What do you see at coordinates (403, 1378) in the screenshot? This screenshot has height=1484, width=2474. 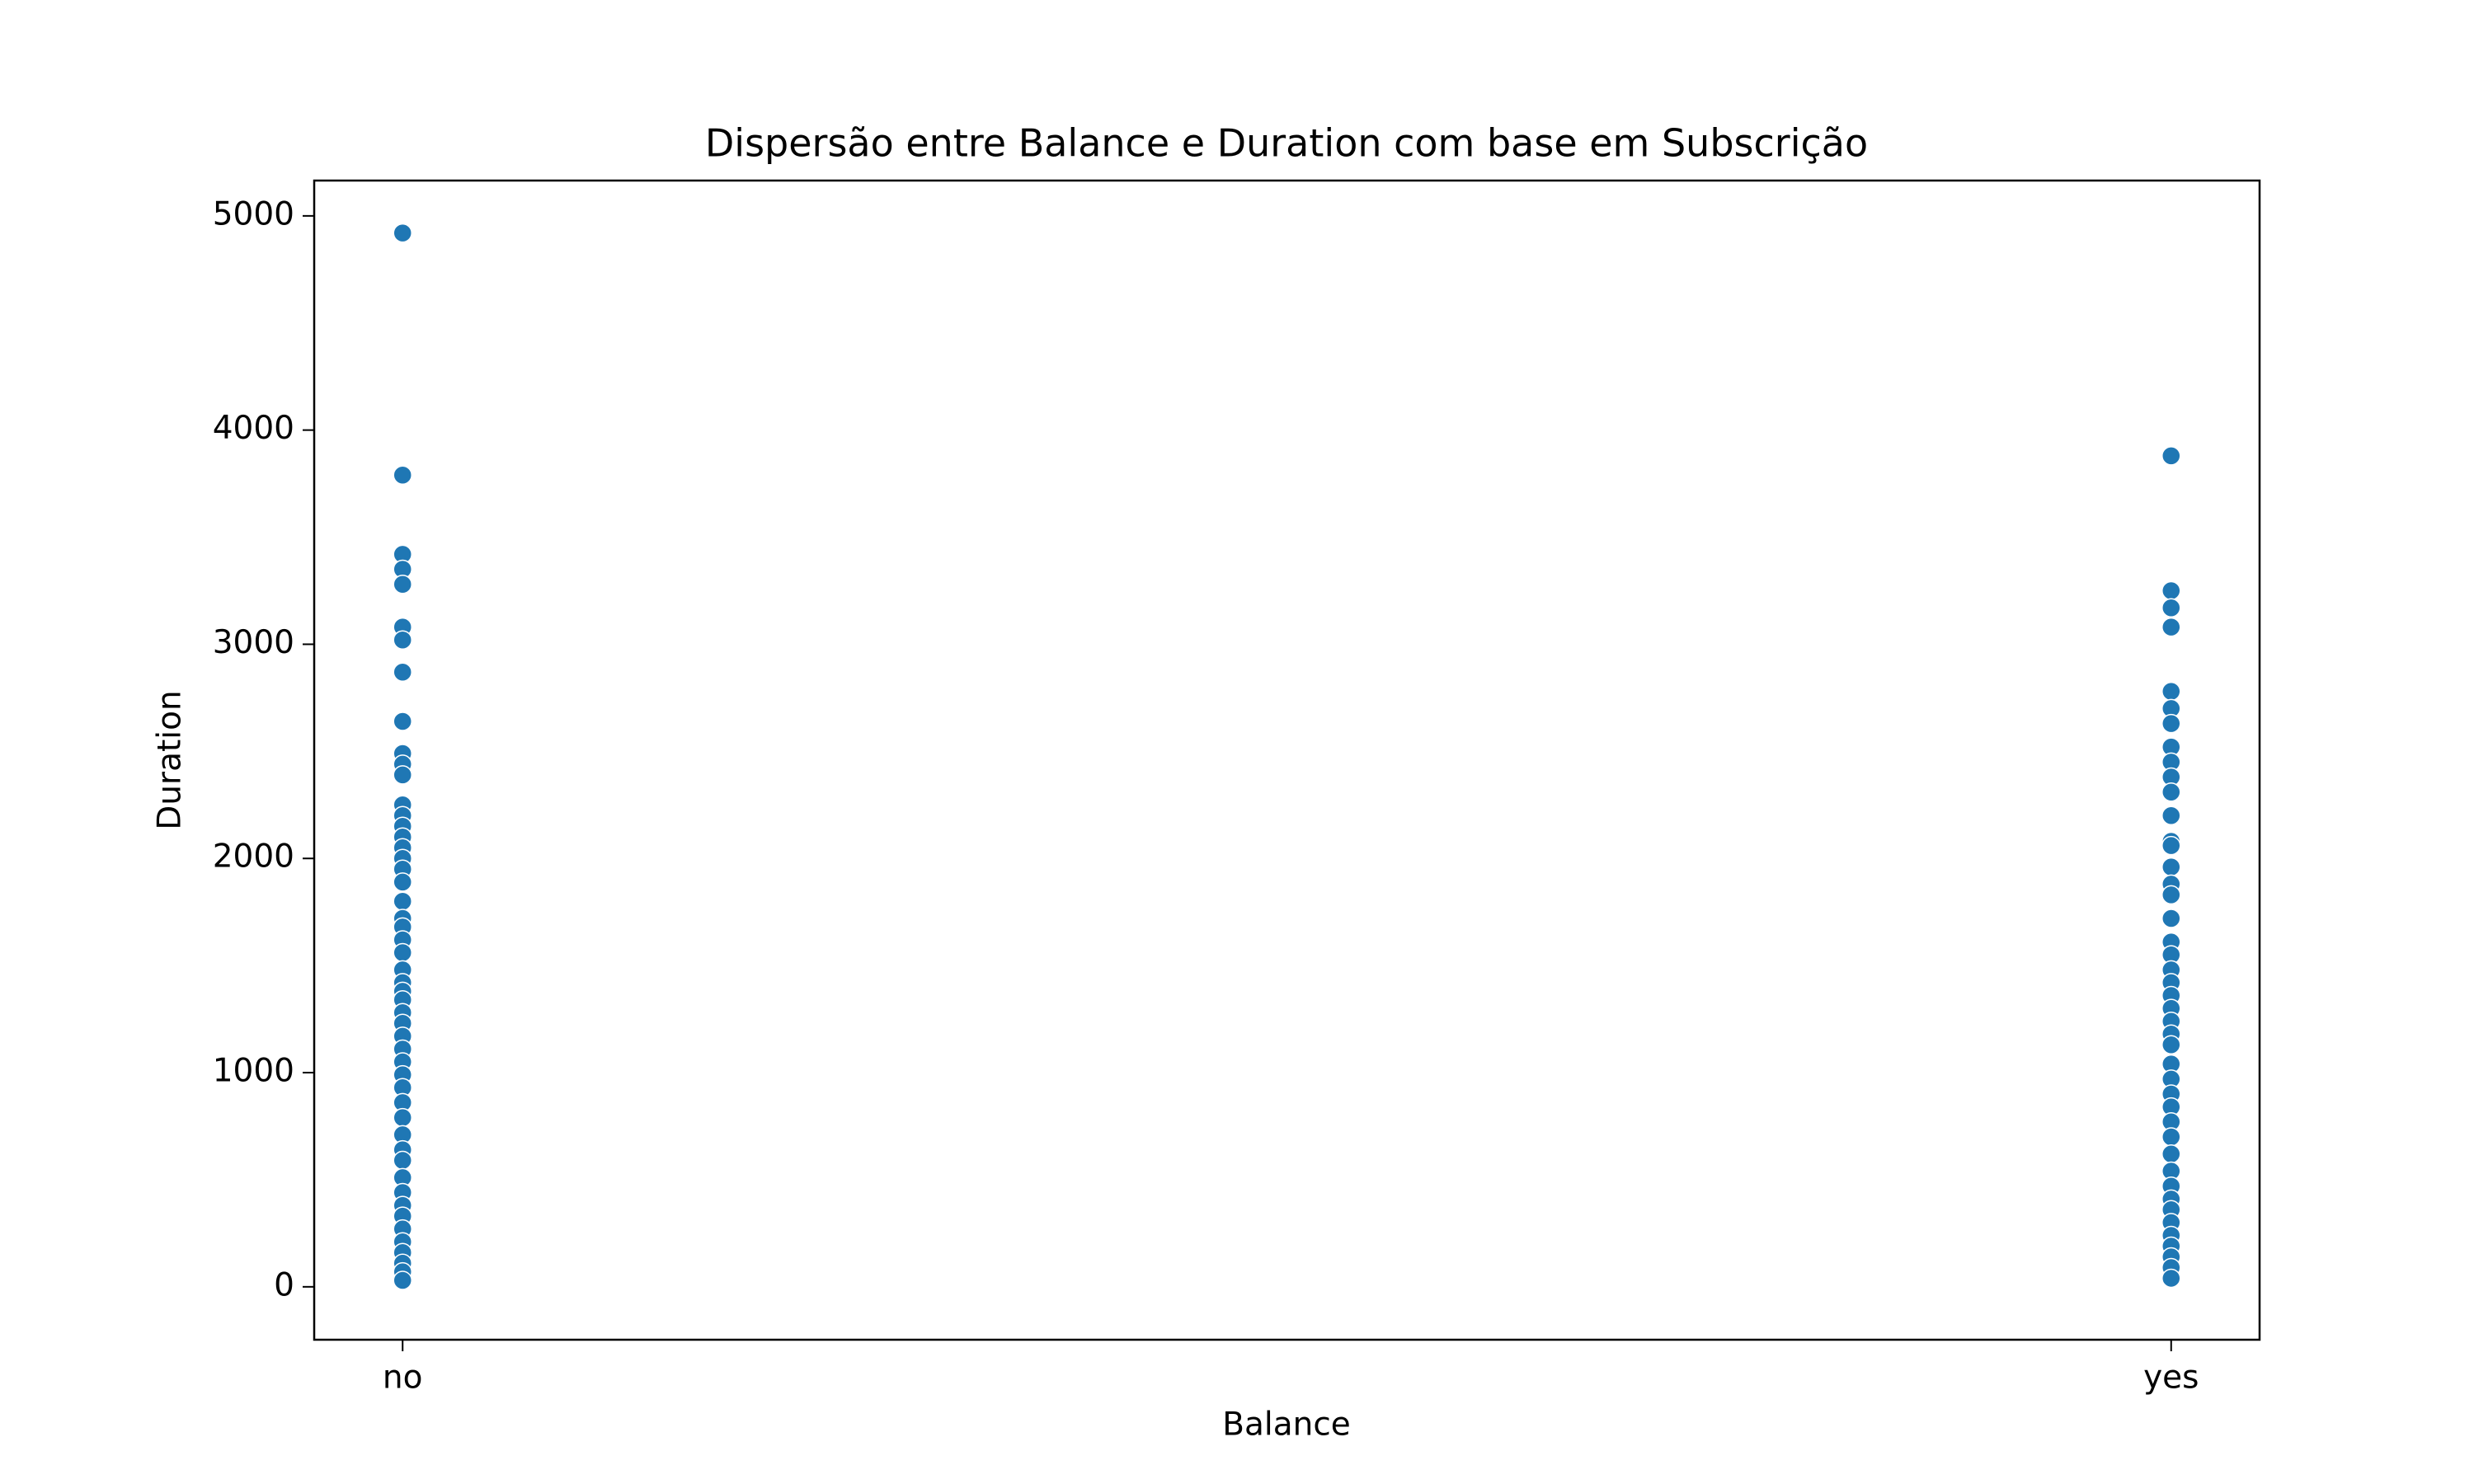 I see `x-tick-label: no` at bounding box center [403, 1378].